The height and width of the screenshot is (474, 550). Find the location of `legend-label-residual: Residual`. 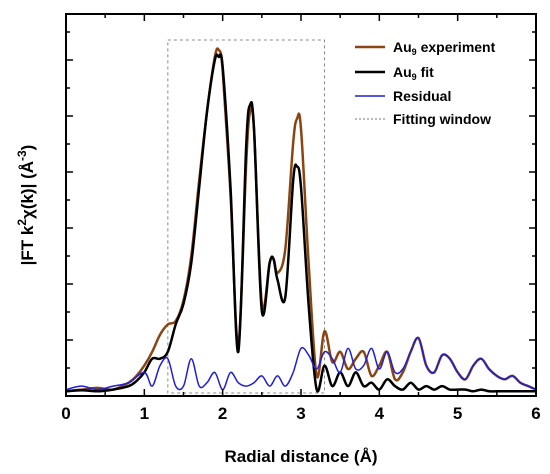

legend-label-residual: Residual is located at coordinates (422, 96).